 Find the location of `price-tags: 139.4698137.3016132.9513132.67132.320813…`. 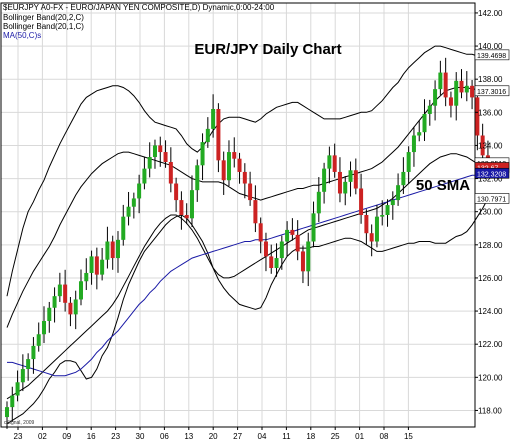

price-tags: 139.4698137.3016132.9513132.67132.320813… is located at coordinates (492, 126).